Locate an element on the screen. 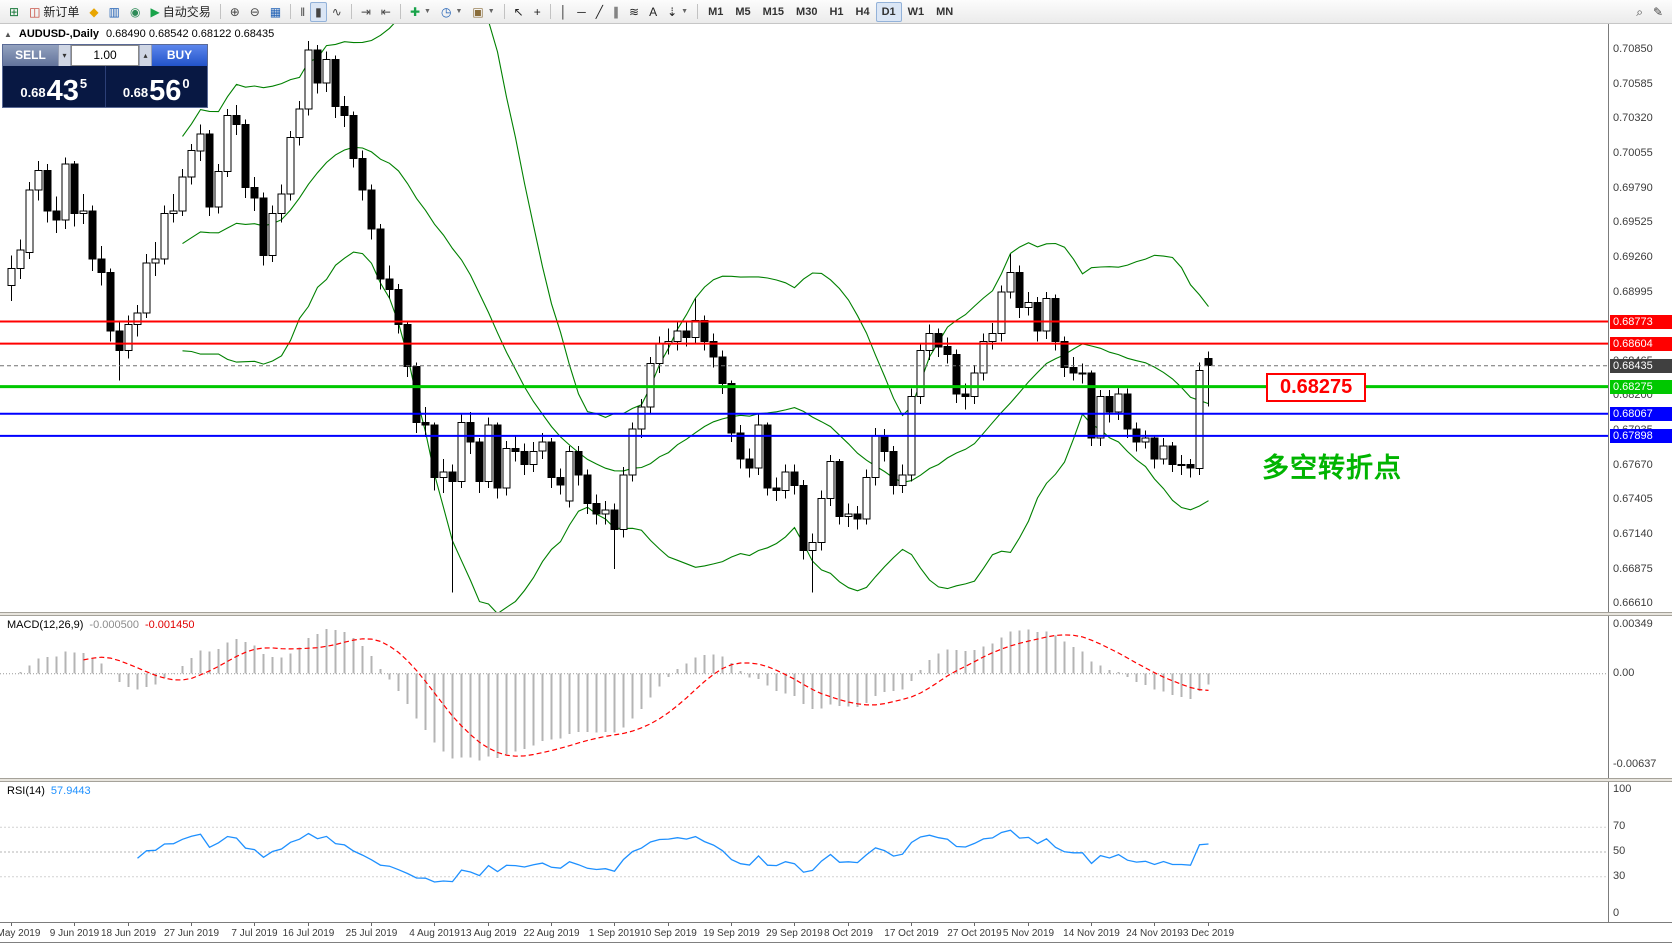  arrow-tools-dropdown-arrow: ▼ is located at coordinates (685, 11).